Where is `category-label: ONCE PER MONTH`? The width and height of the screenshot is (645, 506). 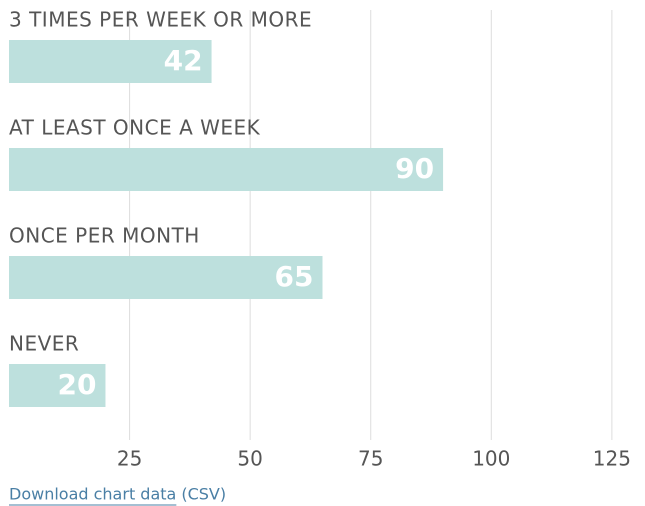
category-label: ONCE PER MONTH is located at coordinates (104, 236).